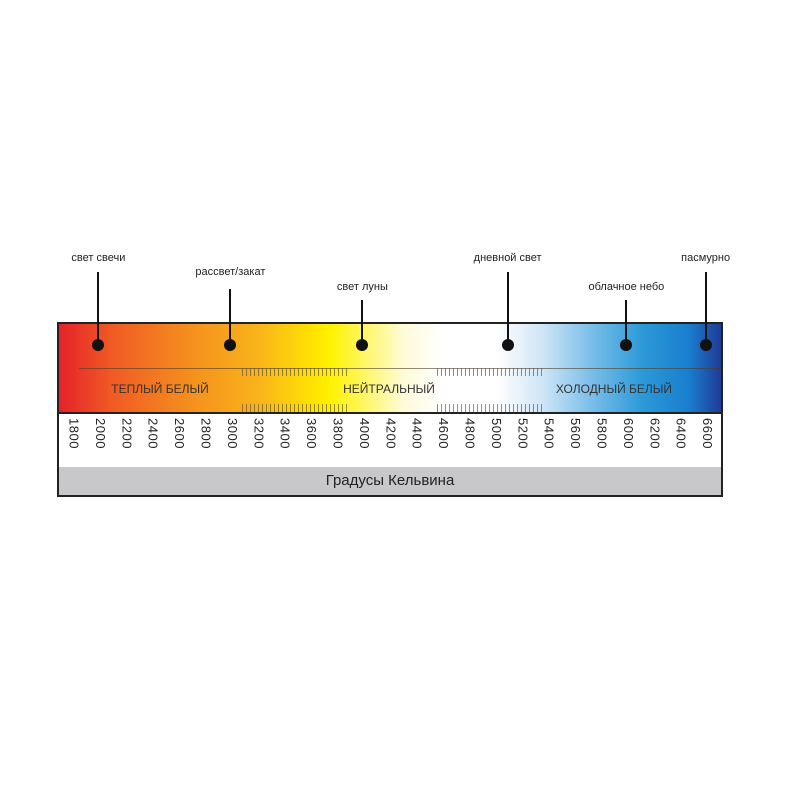 The image size is (800, 800). Describe the element at coordinates (390, 481) in the screenshot. I see `axis-title: Градусы Кельвина` at that location.